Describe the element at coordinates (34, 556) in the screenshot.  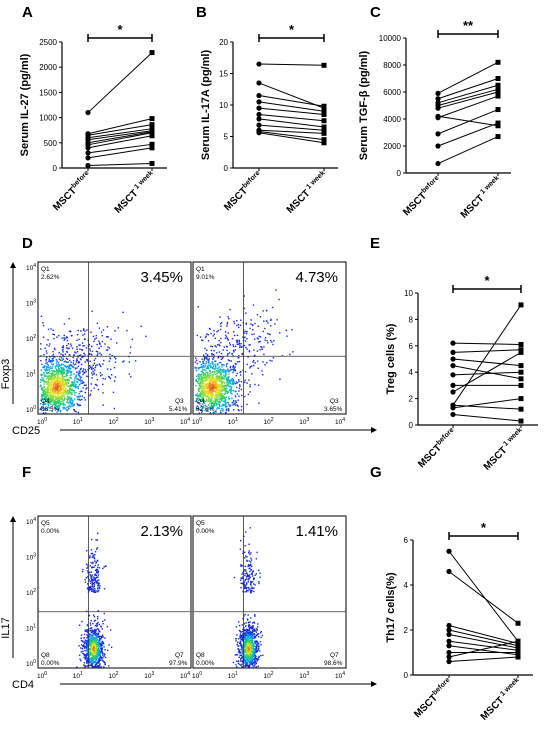
I see `y-decade-exponent-f: 3` at that location.